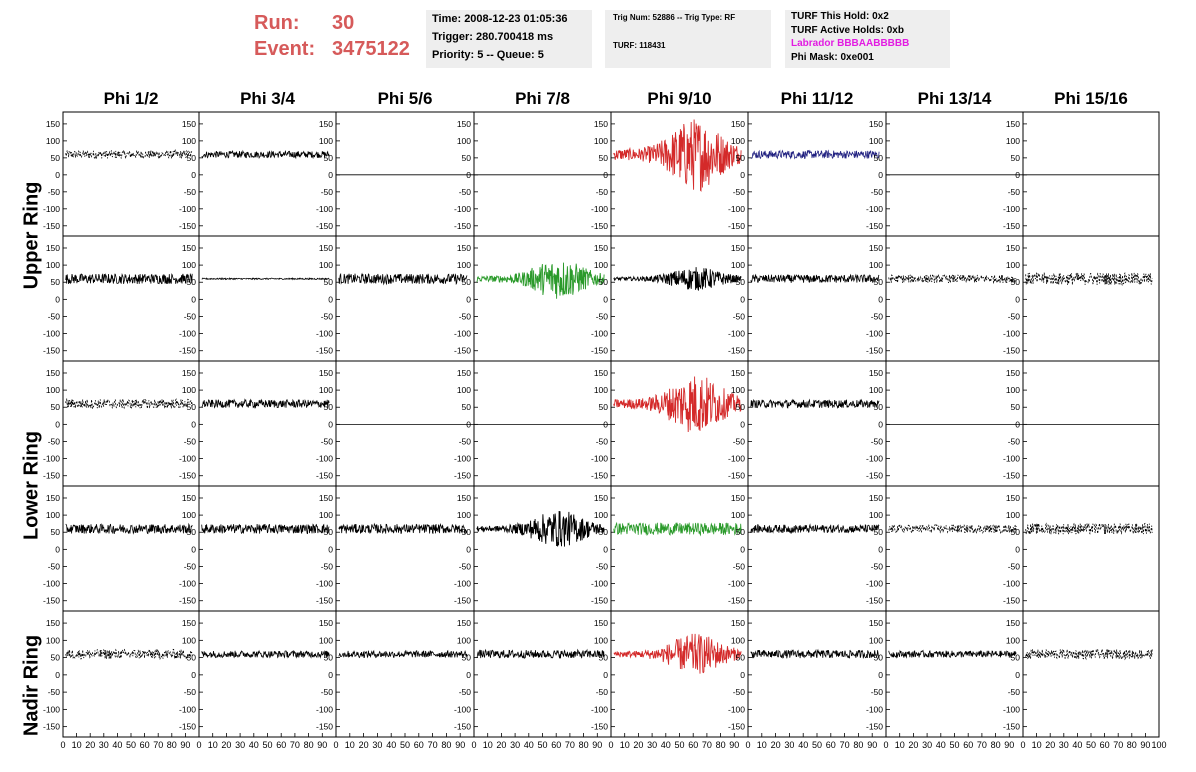 The image size is (1196, 772). What do you see at coordinates (817, 98) in the screenshot?
I see `column-title: Phi 11/12` at bounding box center [817, 98].